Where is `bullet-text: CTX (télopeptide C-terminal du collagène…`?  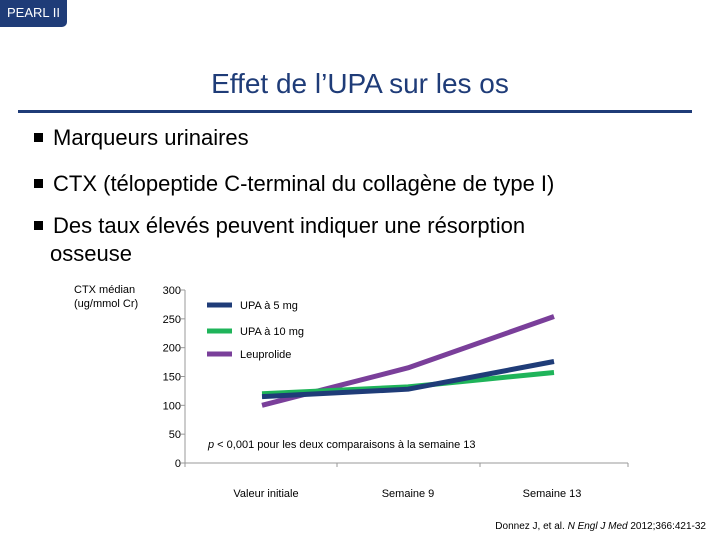
bullet-text: CTX (télopeptide C-terminal du collagène… is located at coordinates (304, 183).